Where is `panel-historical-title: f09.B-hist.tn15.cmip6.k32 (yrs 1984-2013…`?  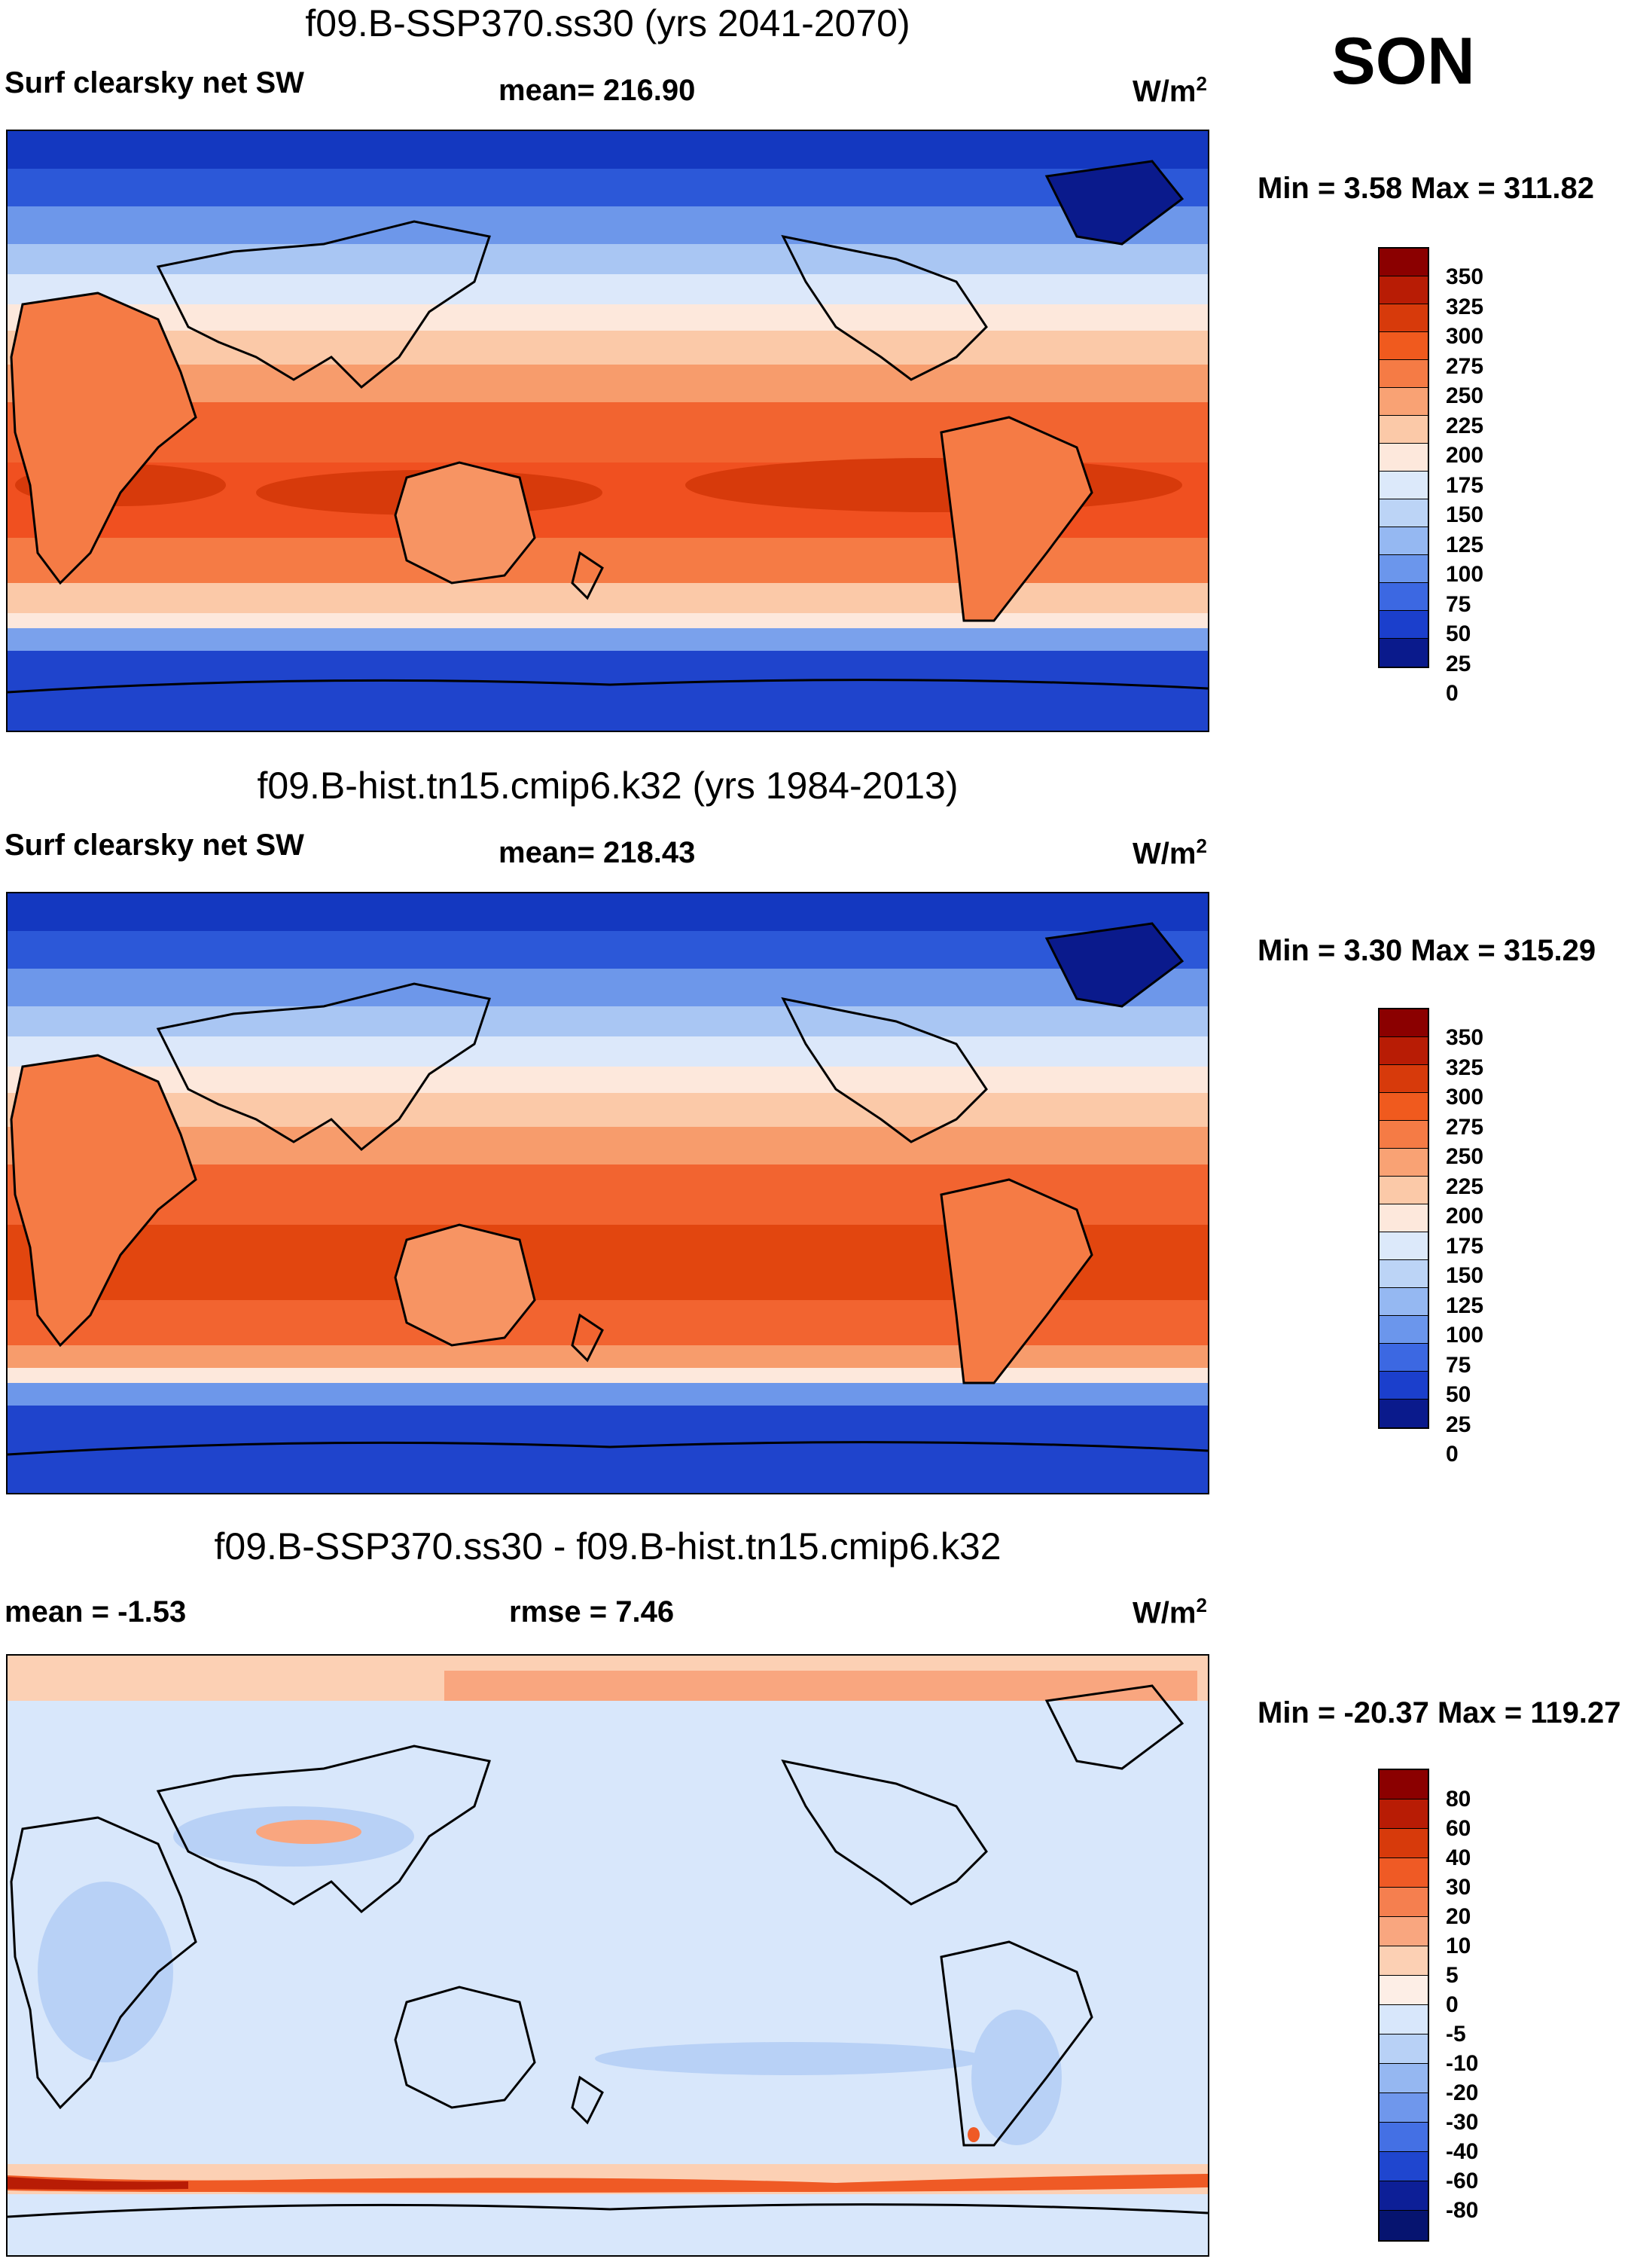 panel-historical-title: f09.B-hist.tn15.cmip6.k32 (yrs 1984-2013… is located at coordinates (608, 786).